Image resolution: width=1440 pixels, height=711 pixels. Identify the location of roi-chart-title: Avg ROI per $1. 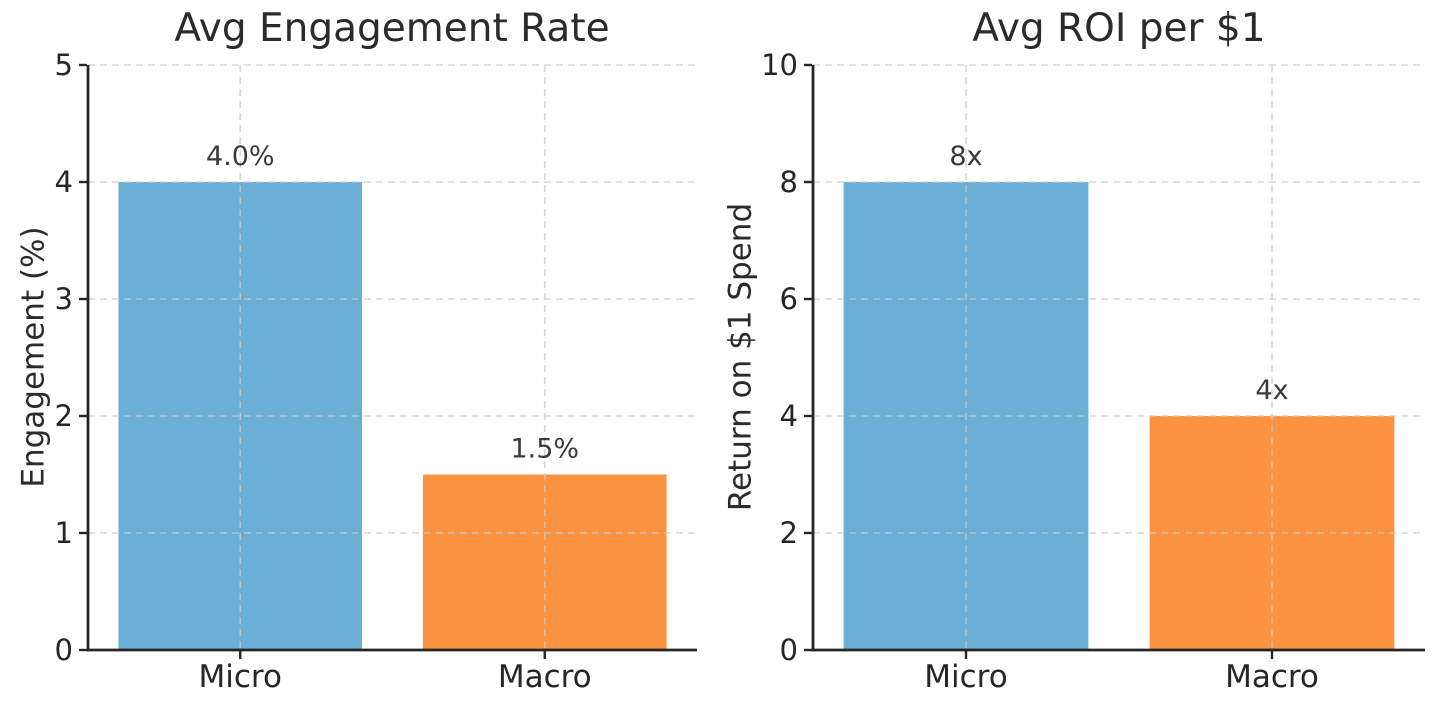
(1119, 28).